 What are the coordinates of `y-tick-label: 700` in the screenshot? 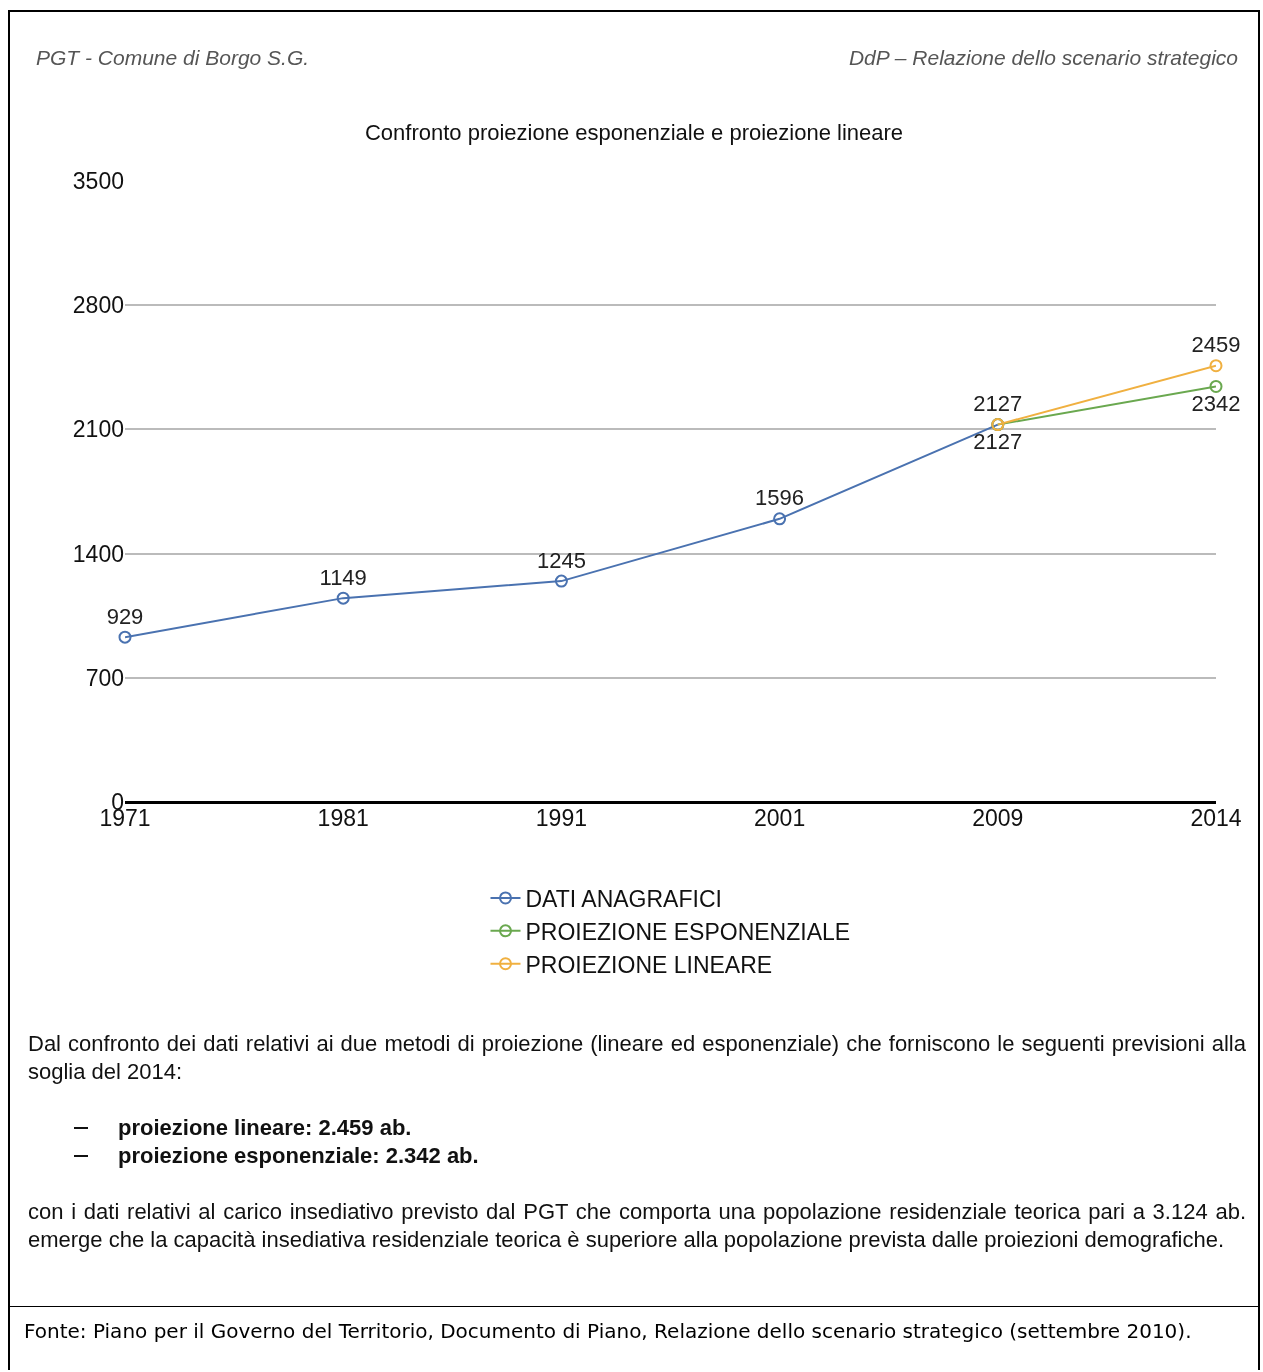 It's located at (104, 677).